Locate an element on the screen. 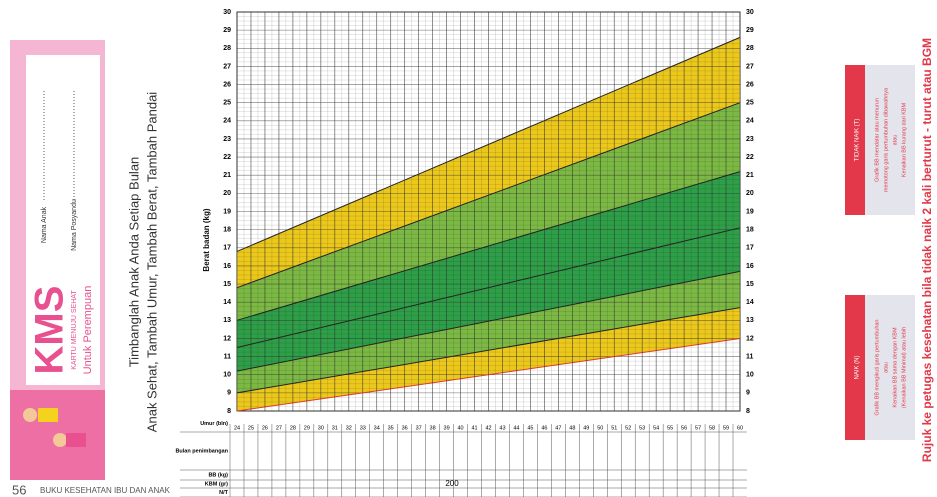 This screenshot has width=937, height=497. x-tick-label: 40 is located at coordinates (460, 428).